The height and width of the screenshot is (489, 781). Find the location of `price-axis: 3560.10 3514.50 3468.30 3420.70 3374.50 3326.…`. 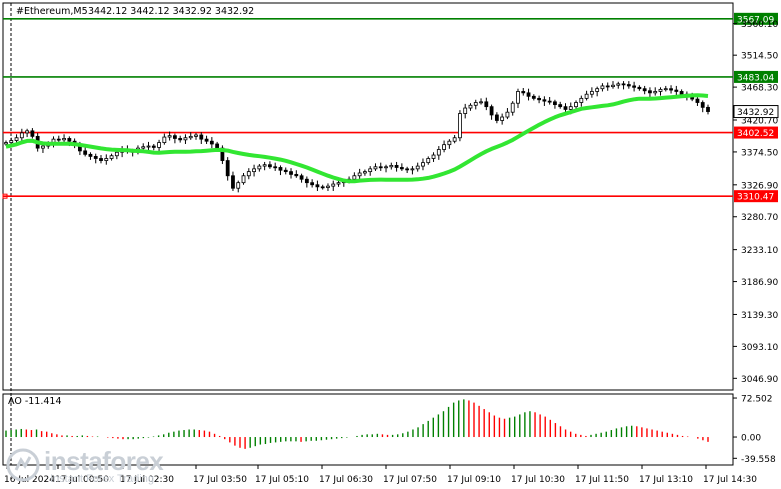

price-axis: 3560.10 3514.50 3468.30 3420.70 3374.50 3326.… is located at coordinates (756, 202).